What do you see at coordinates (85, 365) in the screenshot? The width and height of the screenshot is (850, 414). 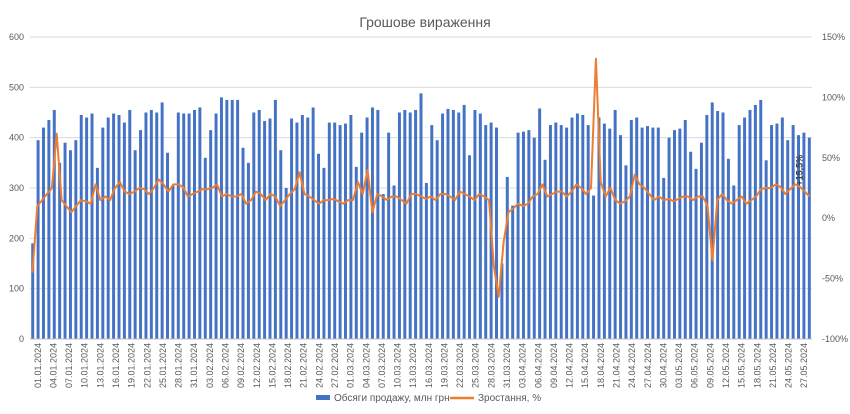 I see `x-tick-label: 10.01.2024` at bounding box center [85, 365].